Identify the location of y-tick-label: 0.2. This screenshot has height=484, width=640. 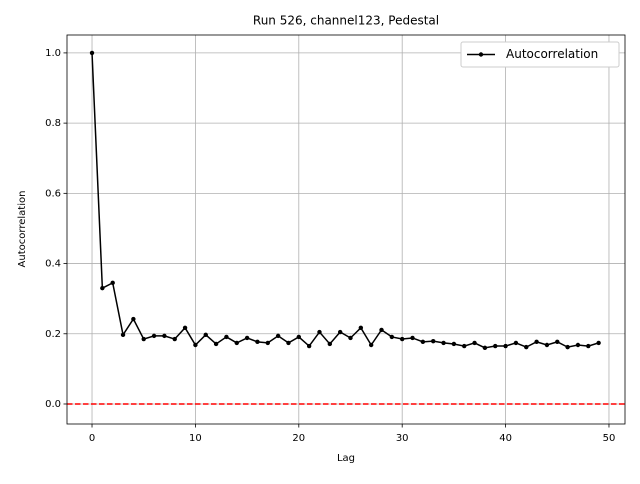
(53, 334).